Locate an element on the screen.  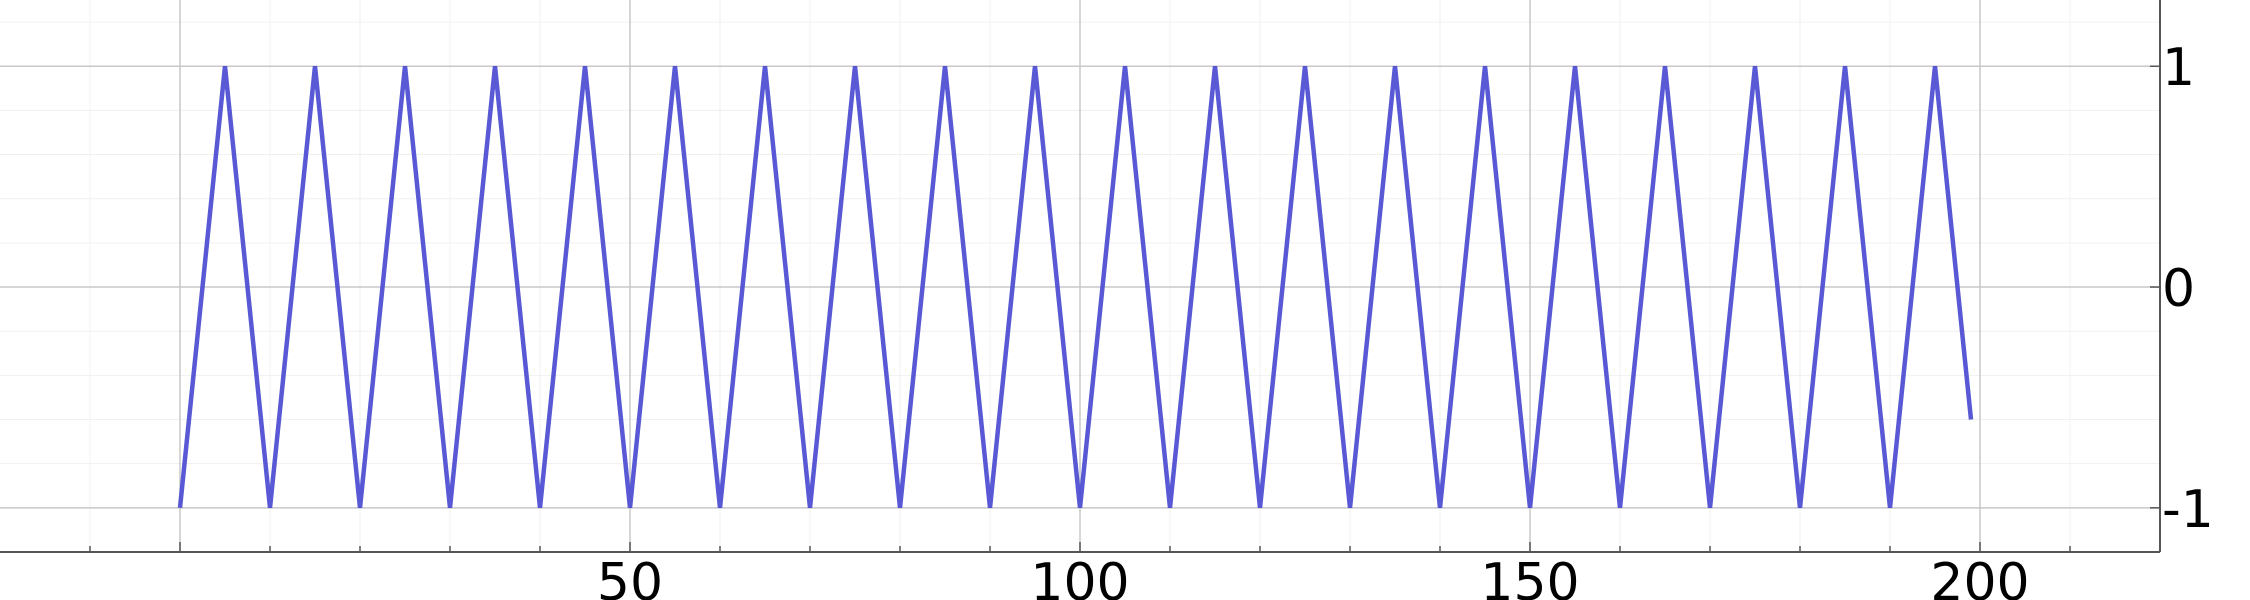
x-tick-label: 50 is located at coordinates (630, 576).